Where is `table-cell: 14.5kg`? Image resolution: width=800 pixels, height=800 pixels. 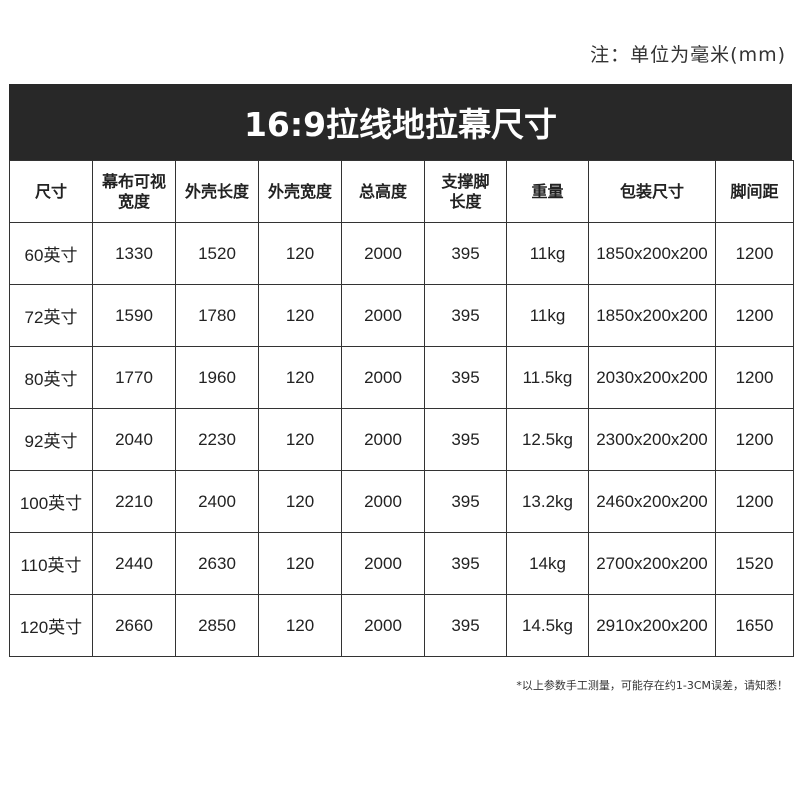 table-cell: 14.5kg is located at coordinates (547, 625).